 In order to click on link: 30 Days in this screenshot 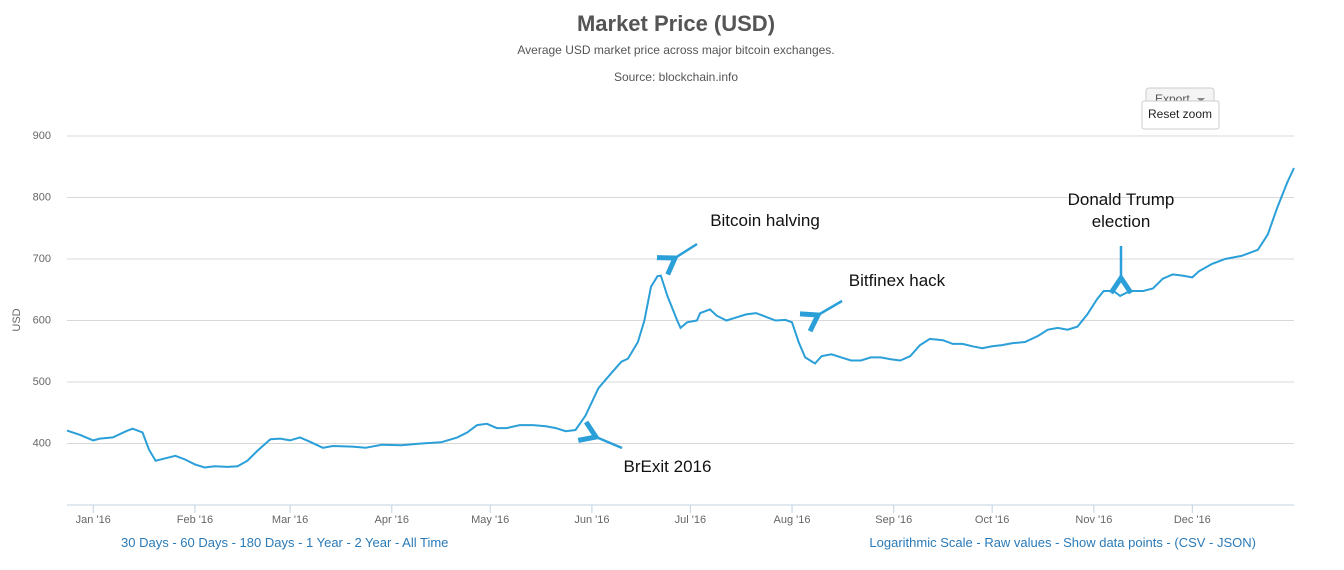, I will do `click(145, 542)`.